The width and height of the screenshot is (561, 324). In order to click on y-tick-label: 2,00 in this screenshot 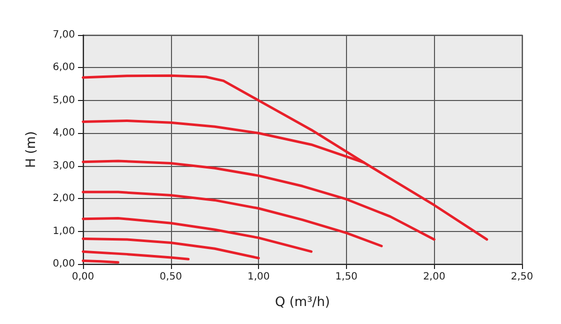, I will do `click(63, 198)`.